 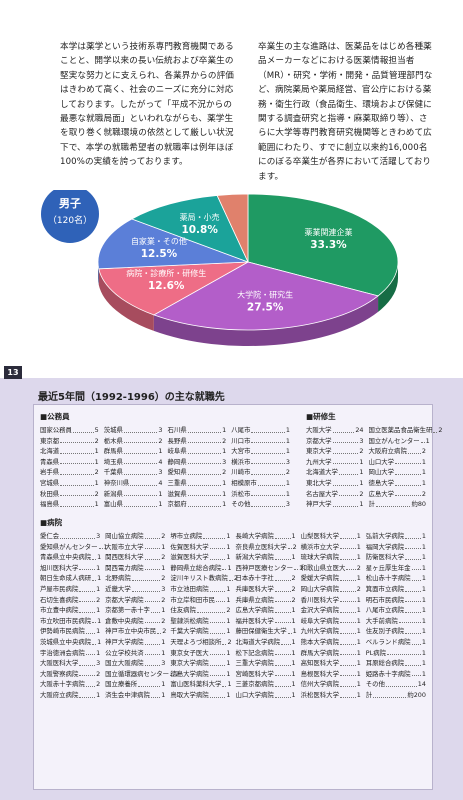 I want to click on list-entry: 川口市 1, so click(x=260, y=441).